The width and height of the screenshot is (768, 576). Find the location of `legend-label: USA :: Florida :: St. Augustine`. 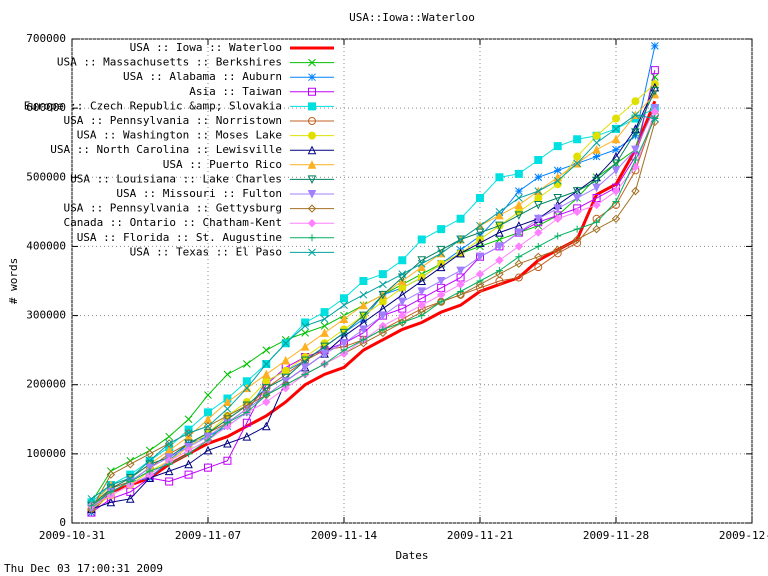

legend-label: USA :: Florida :: St. Augustine is located at coordinates (179, 237).